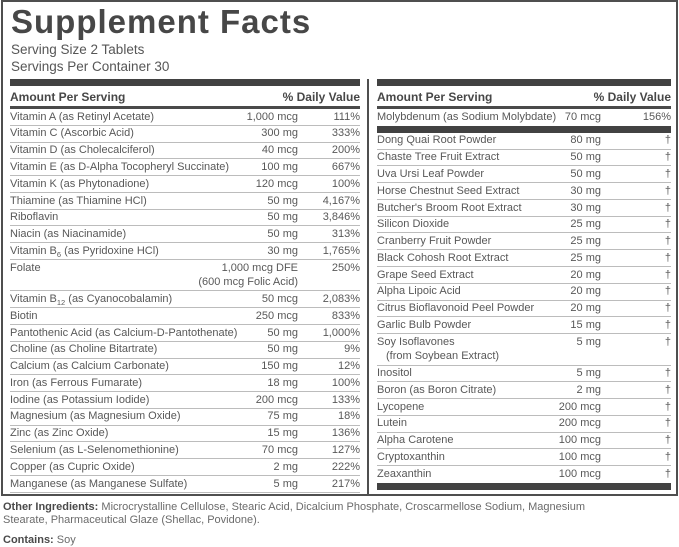  What do you see at coordinates (279, 133) in the screenshot?
I see `nutrient-amount: 300 mg` at bounding box center [279, 133].